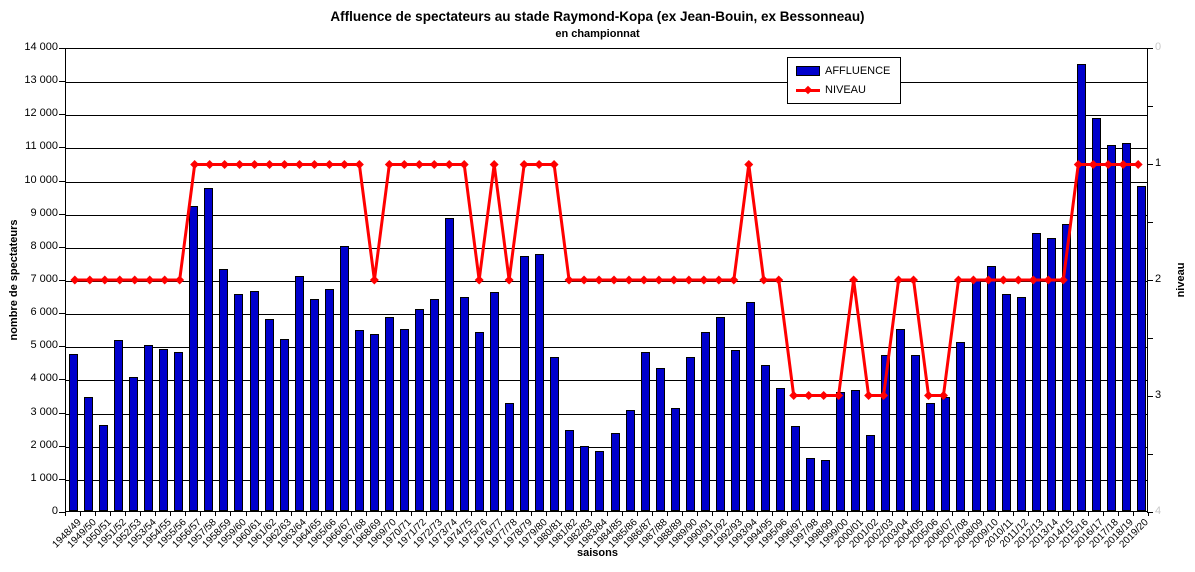 The image size is (1195, 572). What do you see at coordinates (630, 460) in the screenshot?
I see `bar-1985/86` at bounding box center [630, 460].